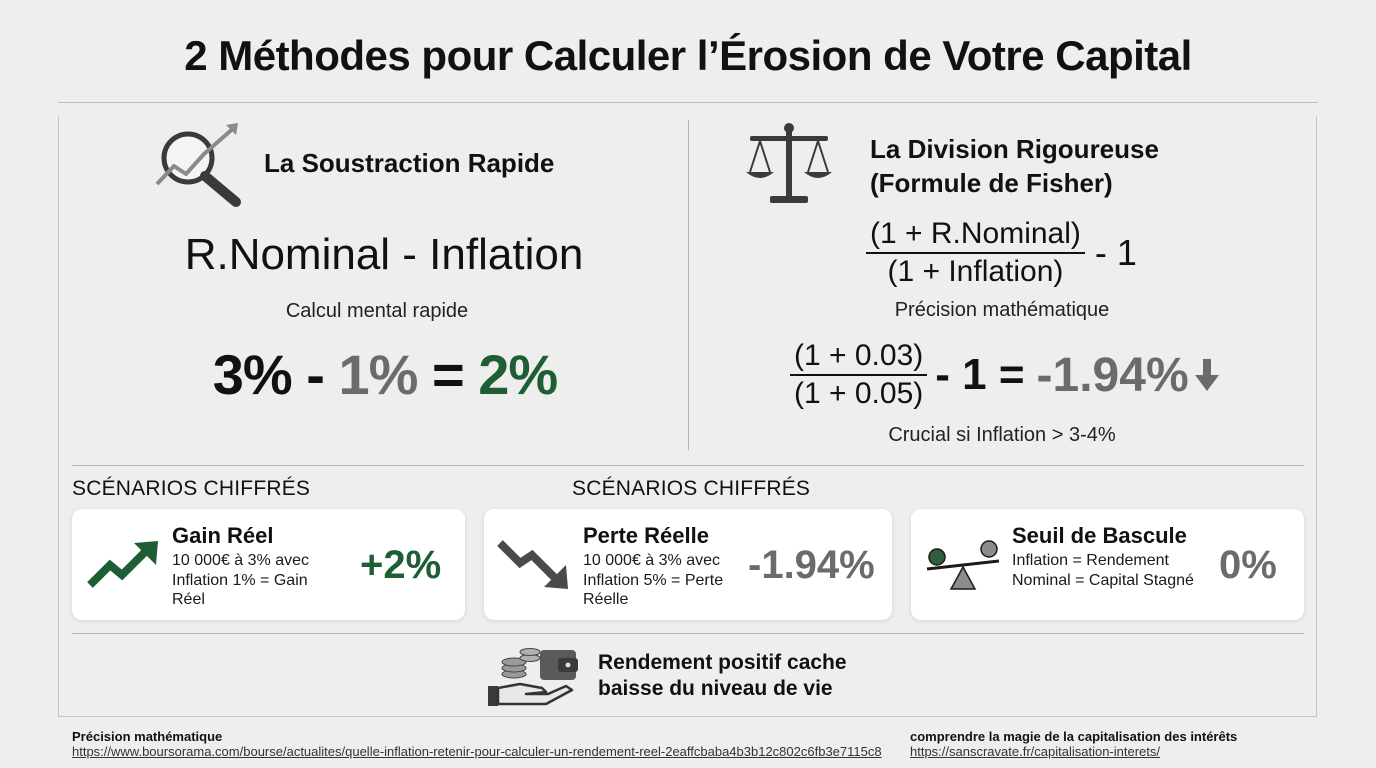 The image size is (1376, 768). Describe the element at coordinates (409, 163) in the screenshot. I see `left-panel-title: La Soustraction Rapide` at that location.